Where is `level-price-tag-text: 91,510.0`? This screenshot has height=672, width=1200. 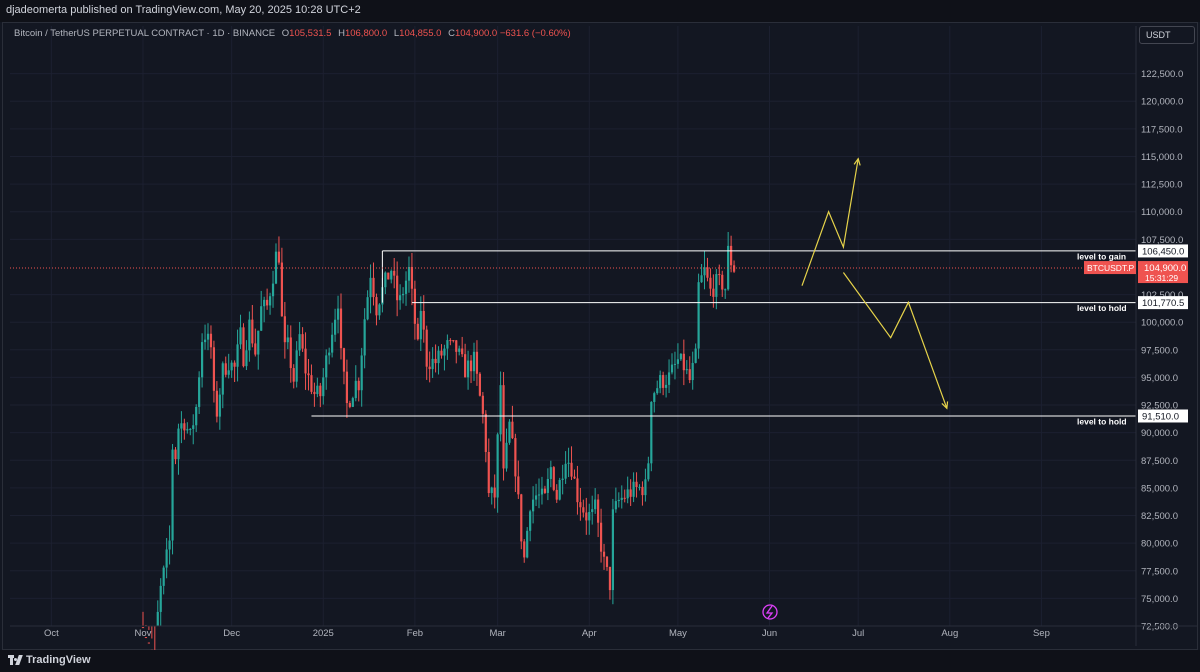 level-price-tag-text: 91,510.0 is located at coordinates (1160, 416).